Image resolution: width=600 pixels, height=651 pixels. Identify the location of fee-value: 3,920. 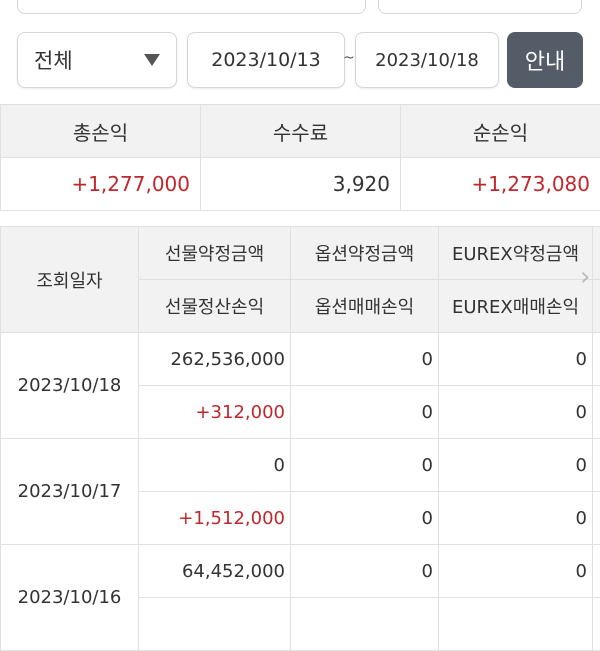
(301, 184).